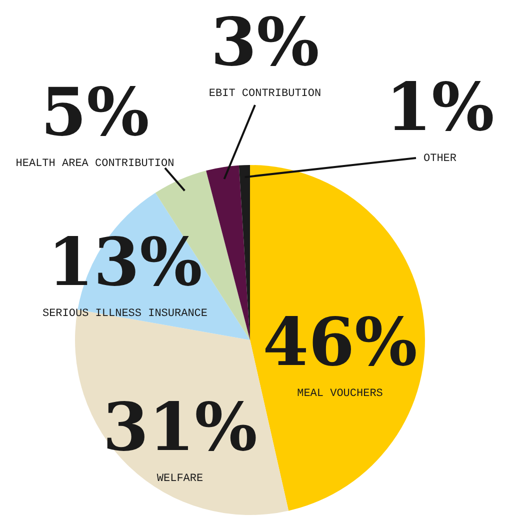 Image resolution: width=509 pixels, height=531 pixels. Describe the element at coordinates (95, 112) in the screenshot. I see `data-label: 5%` at that location.